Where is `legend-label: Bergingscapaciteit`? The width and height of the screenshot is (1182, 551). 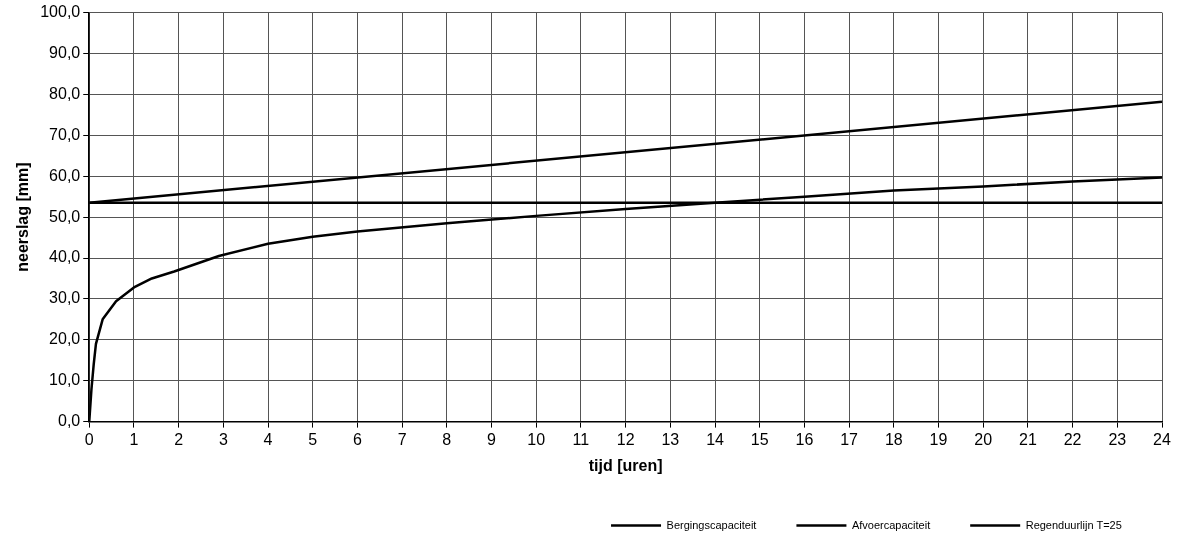
legend-label: Bergingscapaciteit is located at coordinates (711, 524).